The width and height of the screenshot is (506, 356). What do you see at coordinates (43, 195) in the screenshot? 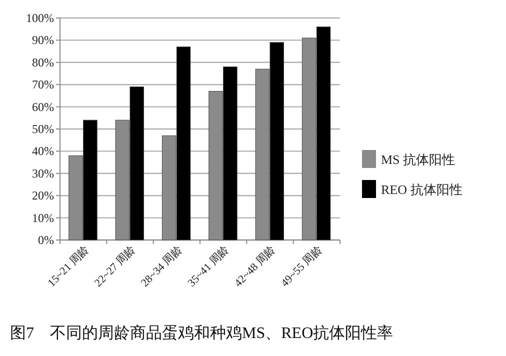
I see `y-tick-label: 20%` at bounding box center [43, 195].